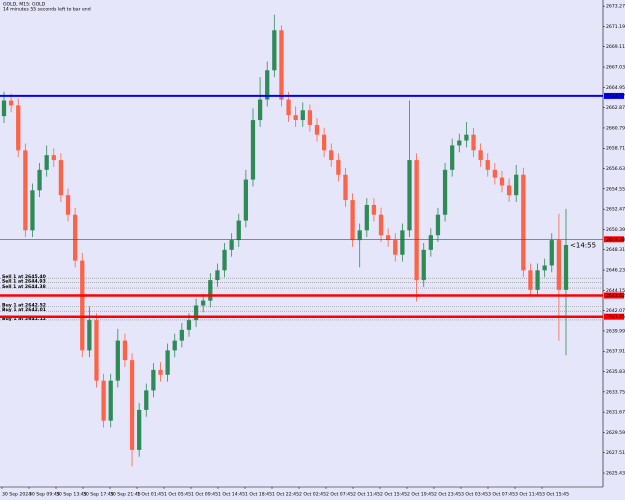 This screenshot has width=625, height=500. What do you see at coordinates (366, 495) in the screenshot?
I see `x-tick-label: 2 Oct 11:45` at bounding box center [366, 495].